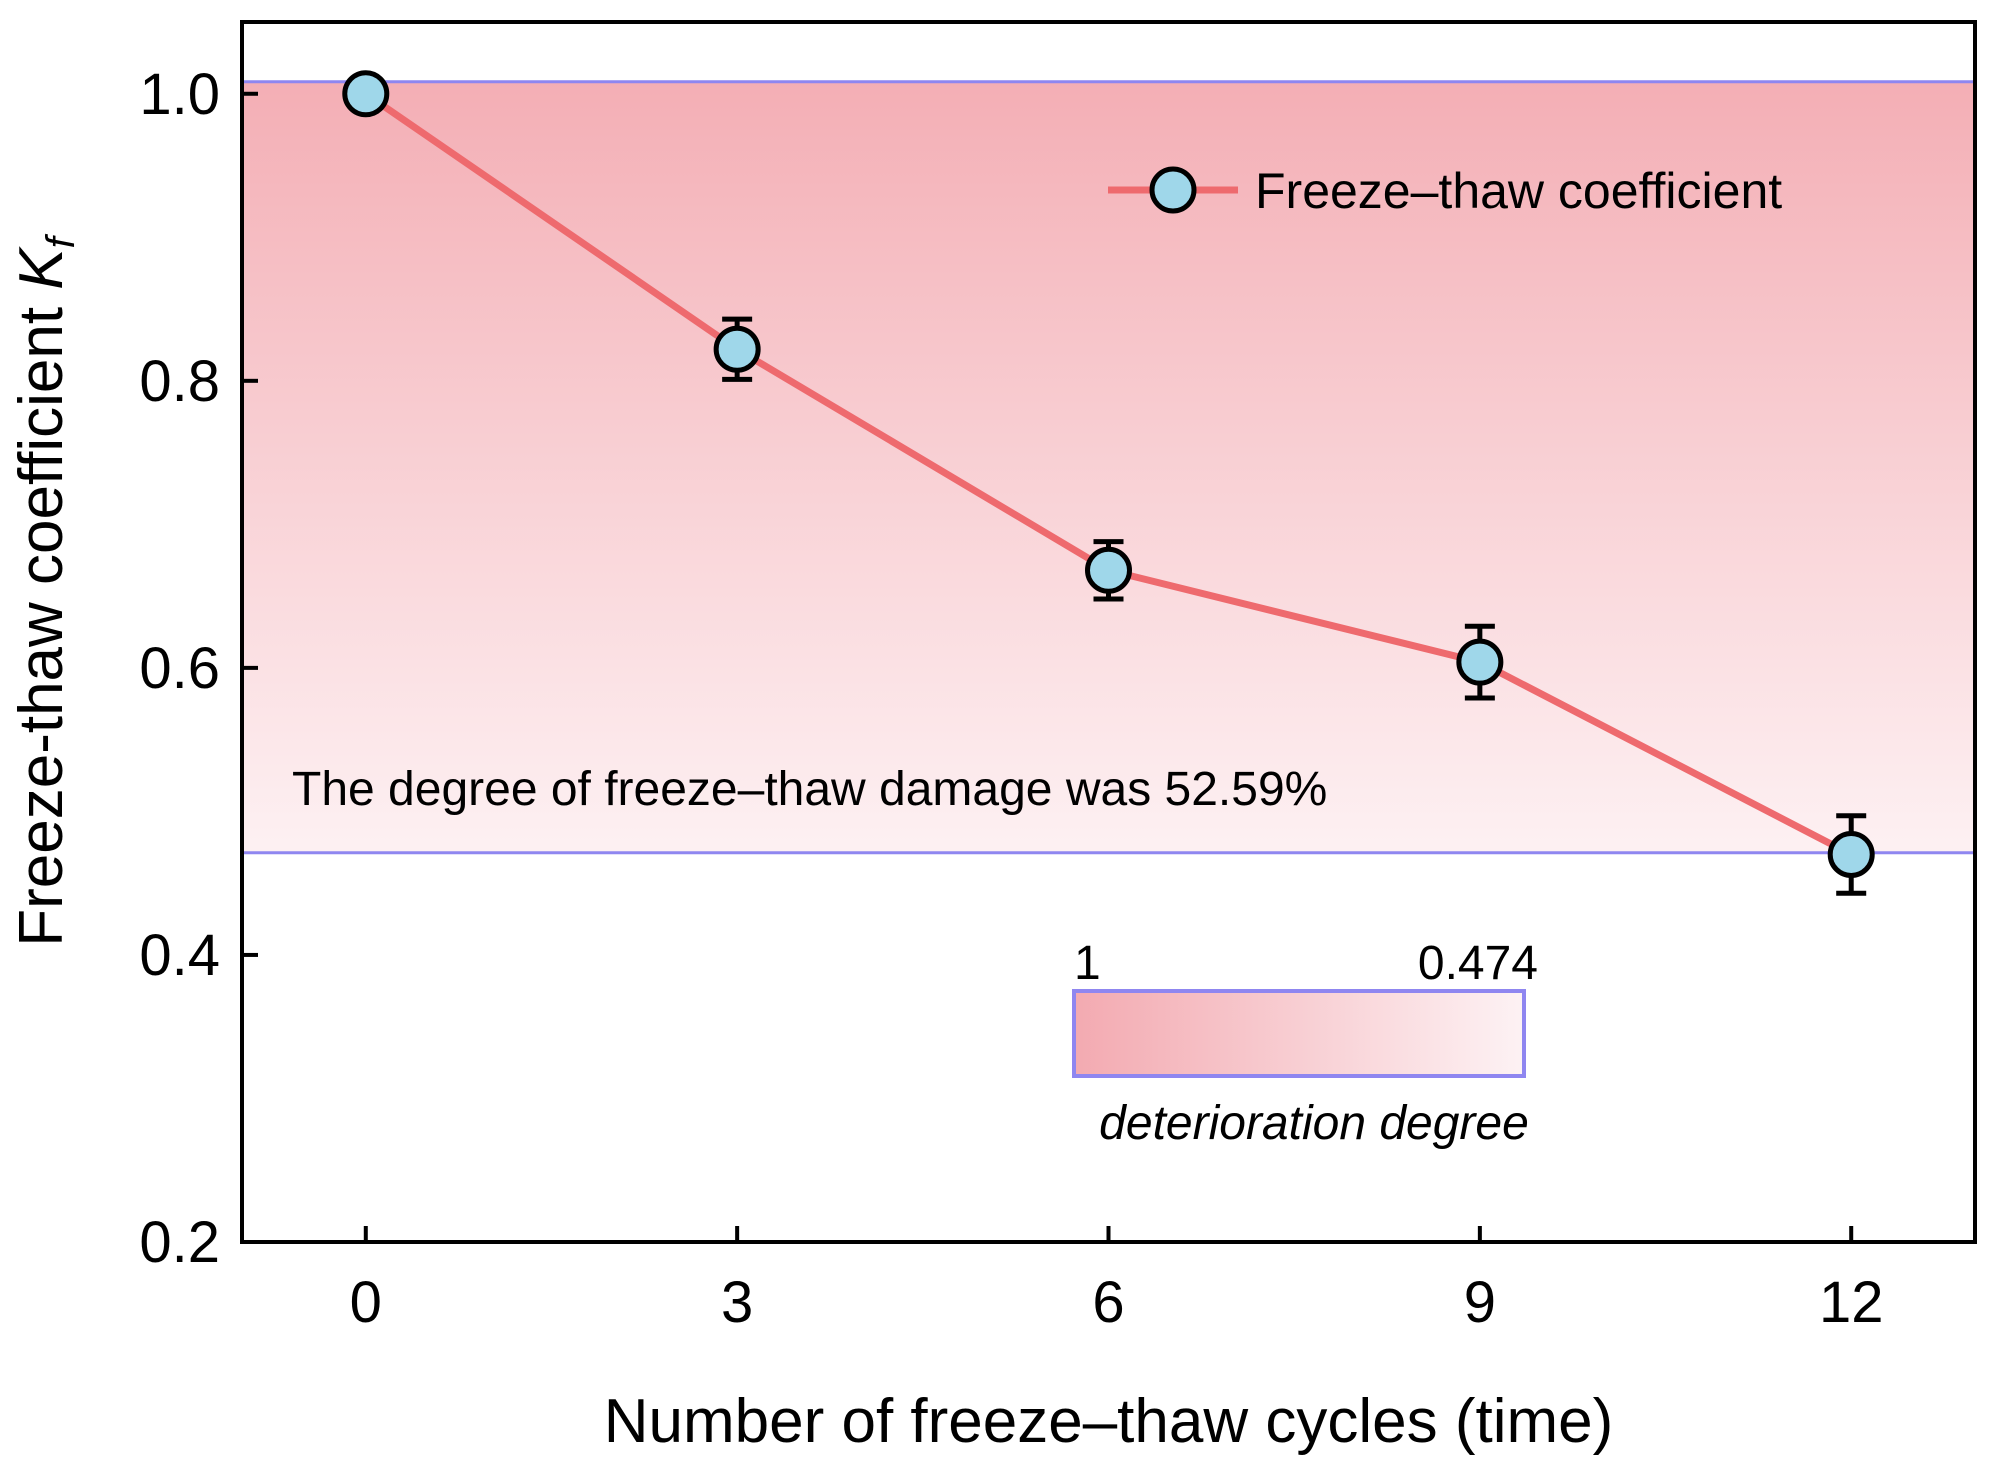 Image resolution: width=1991 pixels, height=1476 pixels. I want to click on x-tick-label: 3, so click(737, 1302).